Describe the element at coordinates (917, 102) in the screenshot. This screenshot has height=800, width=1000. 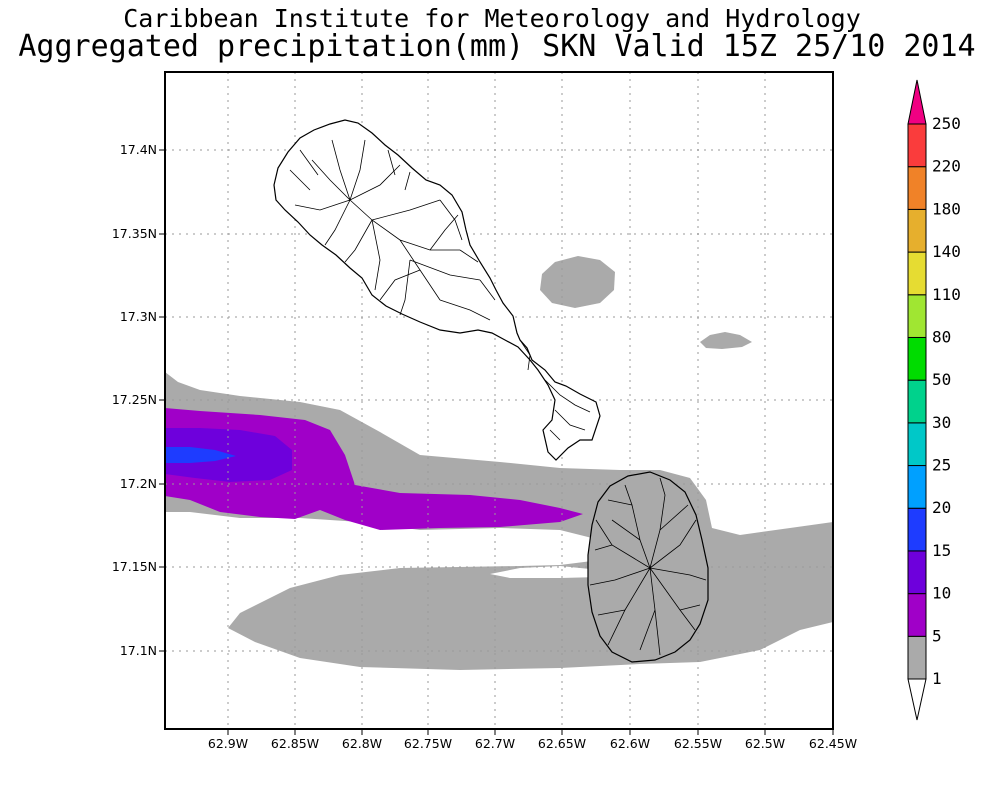
I see `colorbar-top-arrow` at that location.